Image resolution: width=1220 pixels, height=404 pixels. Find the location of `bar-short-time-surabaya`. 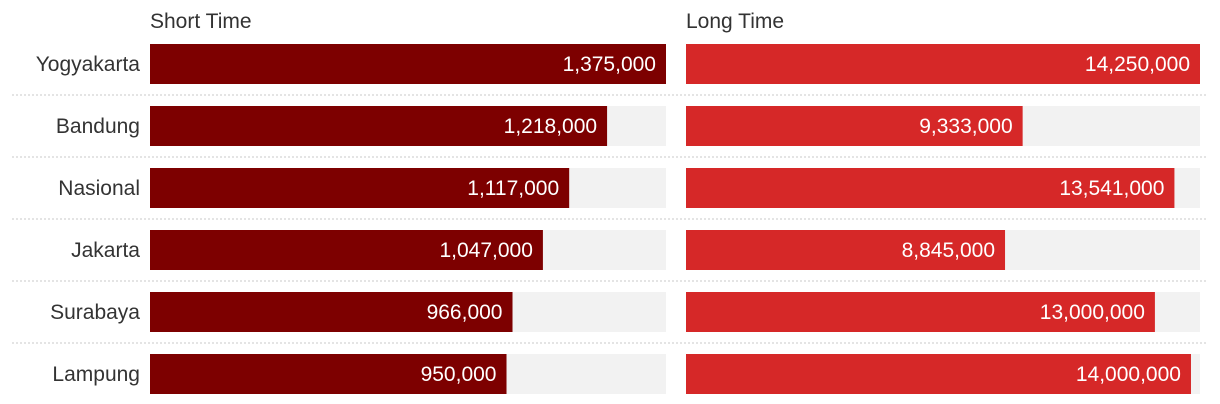

bar-short-time-surabaya is located at coordinates (331, 312).